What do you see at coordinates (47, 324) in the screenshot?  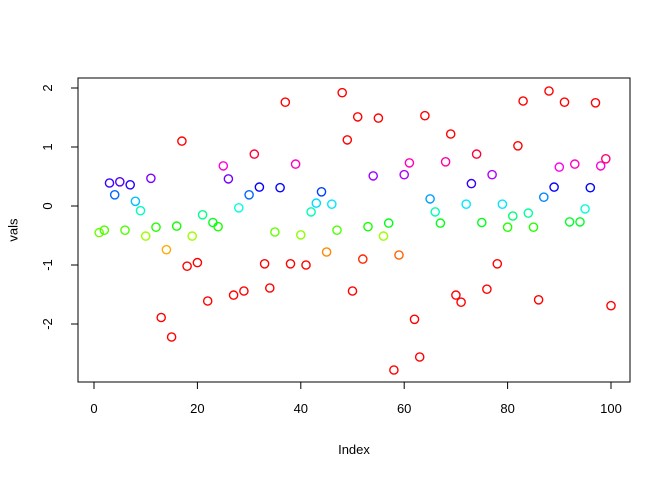 I see `y-axis-tick-label: -2` at bounding box center [47, 324].